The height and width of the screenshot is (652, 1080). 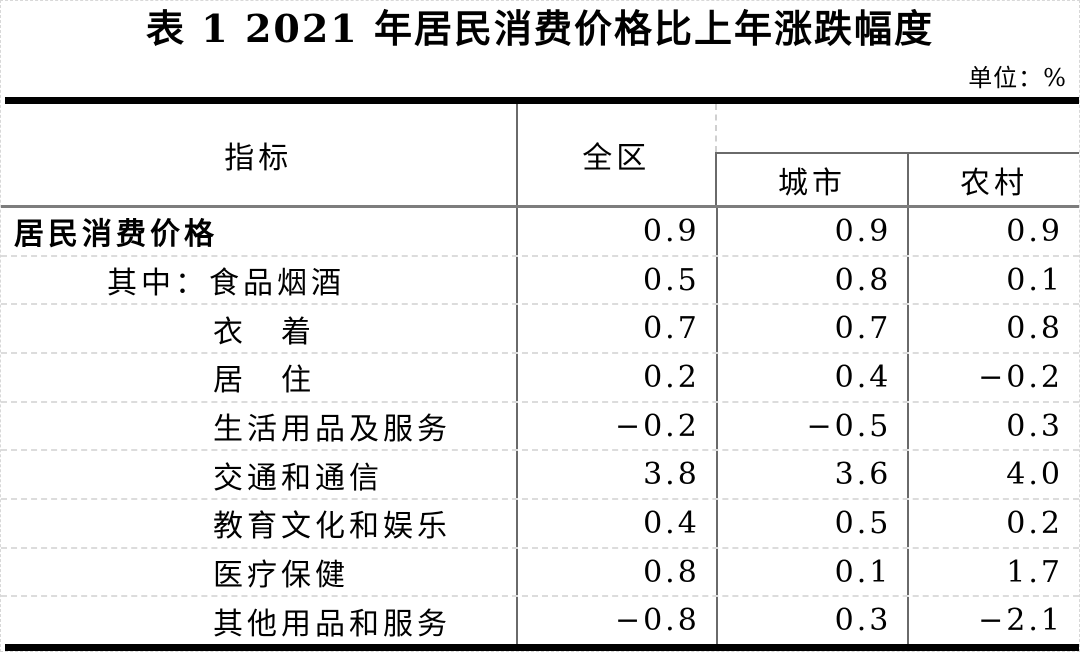 I want to click on table-row: 医疗保健 0.8 0.1 1.7, so click(x=540, y=571).